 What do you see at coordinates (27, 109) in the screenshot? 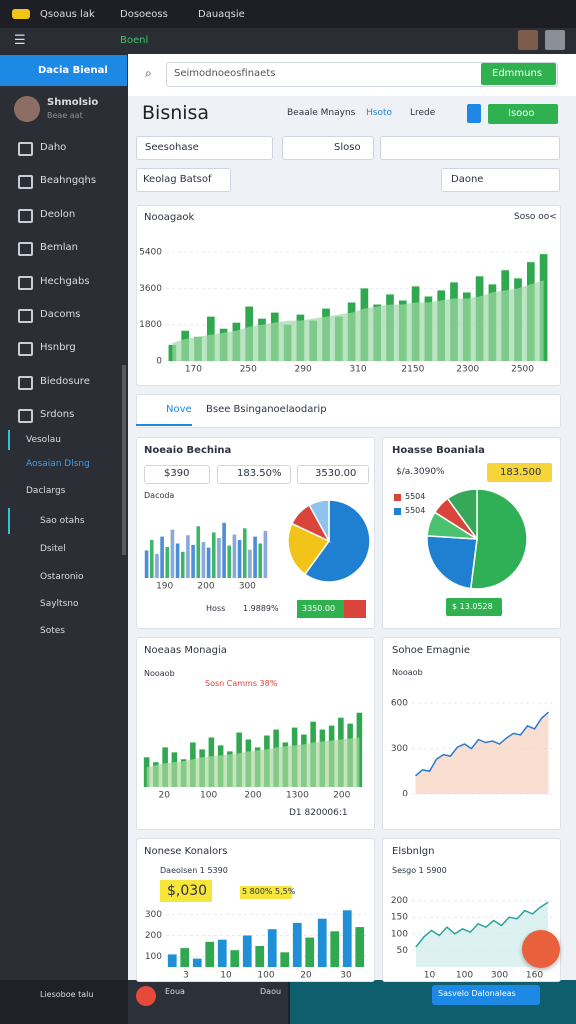
I see `profile-photo` at bounding box center [27, 109].